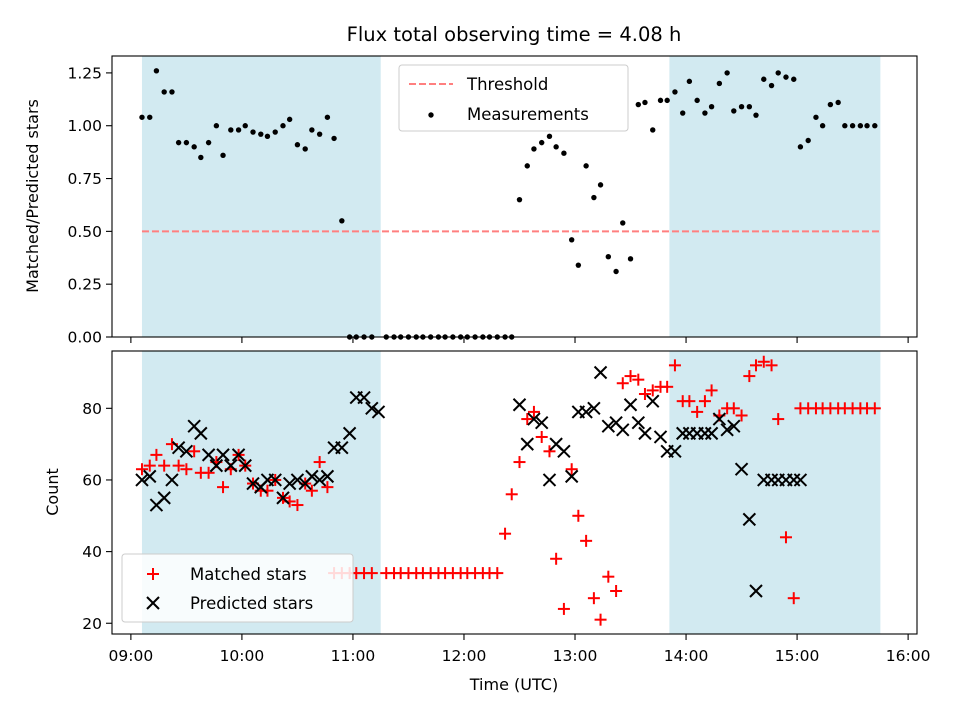  Describe the element at coordinates (153, 574) in the screenshot. I see `legend-matched-swatch` at that location.